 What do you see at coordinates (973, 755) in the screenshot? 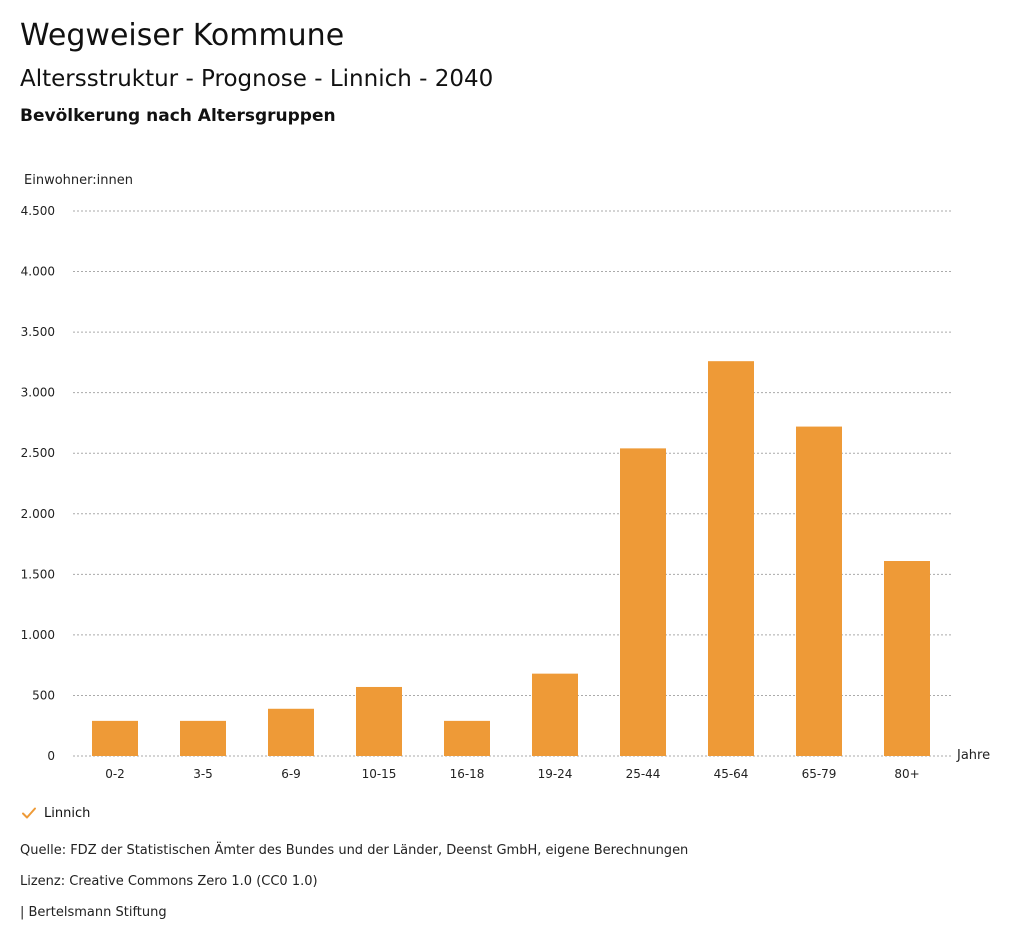
I see `x-axis-label: Jahre` at bounding box center [973, 755].